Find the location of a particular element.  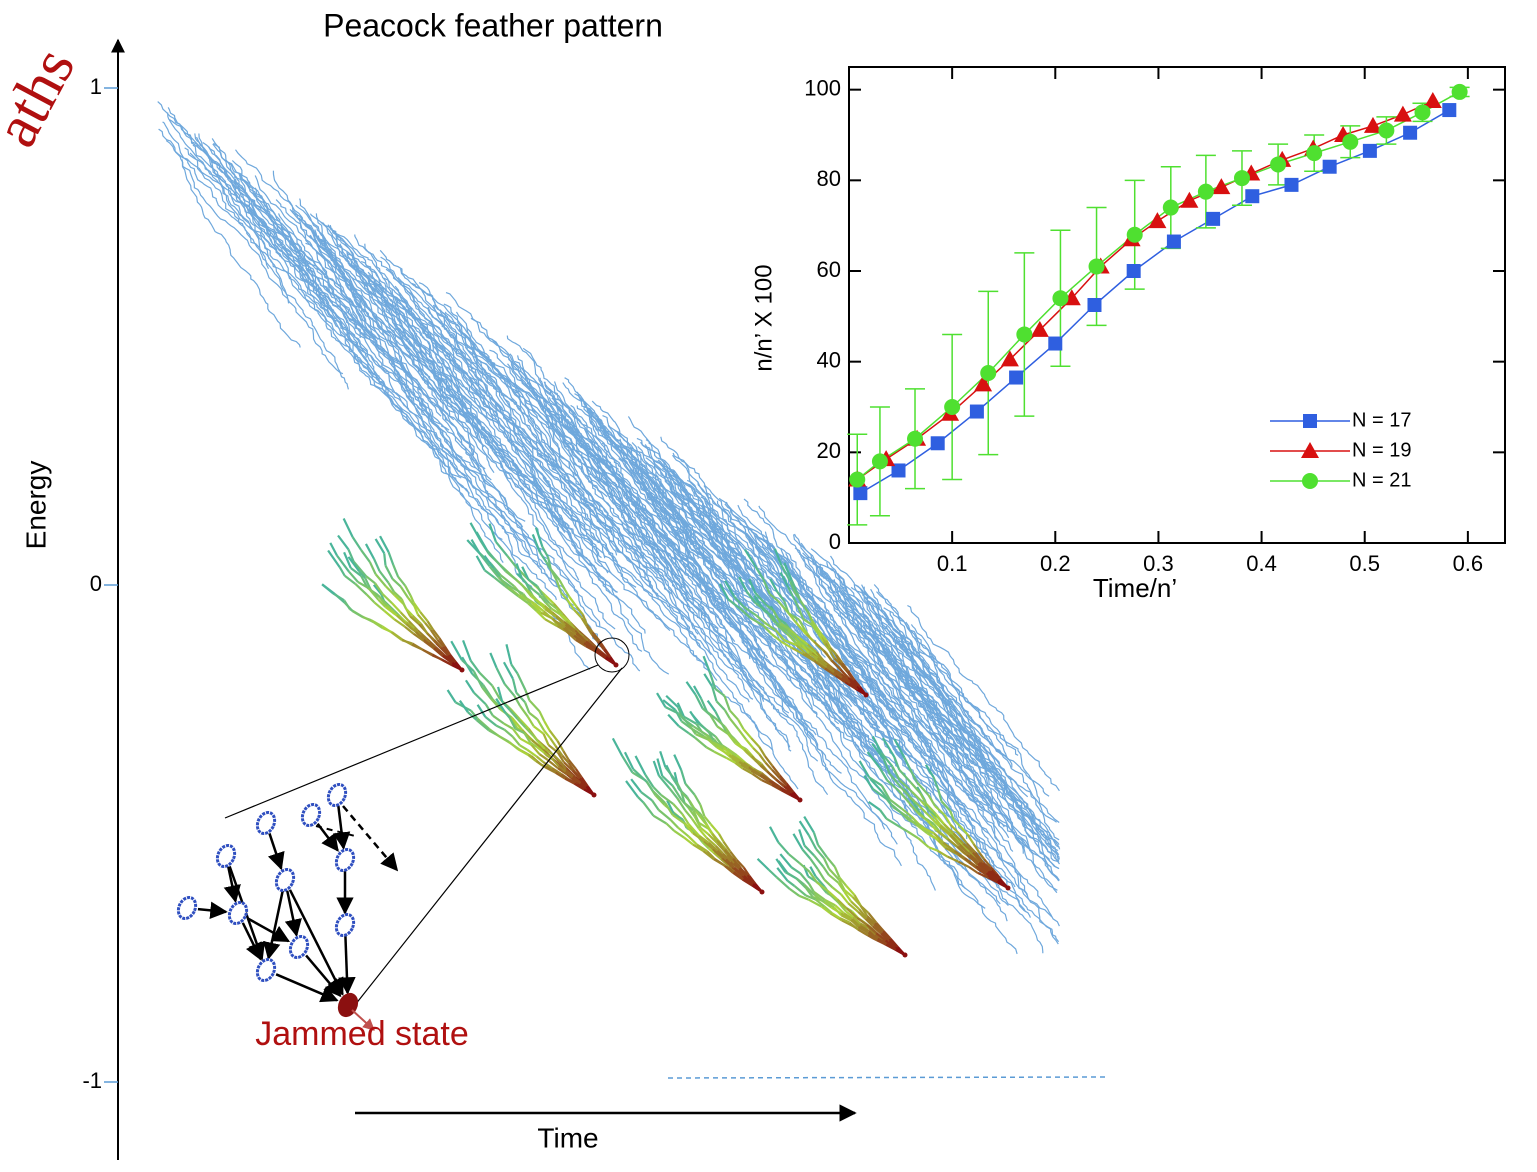

chart-title: Peacock feather pattern is located at coordinates (493, 25).